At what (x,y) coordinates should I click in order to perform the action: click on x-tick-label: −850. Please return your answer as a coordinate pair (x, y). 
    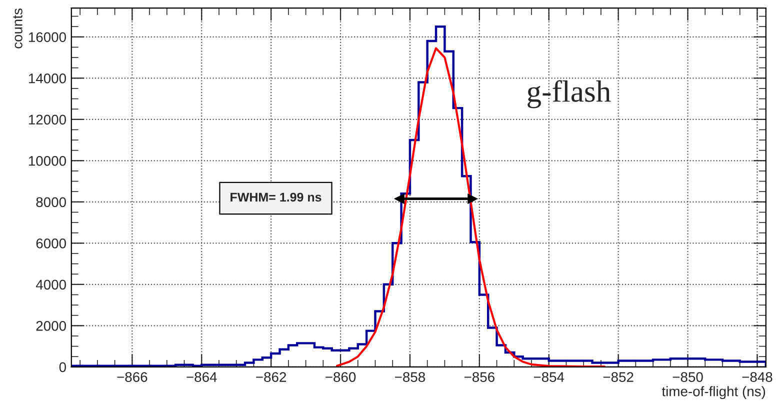
    Looking at the image, I should click on (687, 377).